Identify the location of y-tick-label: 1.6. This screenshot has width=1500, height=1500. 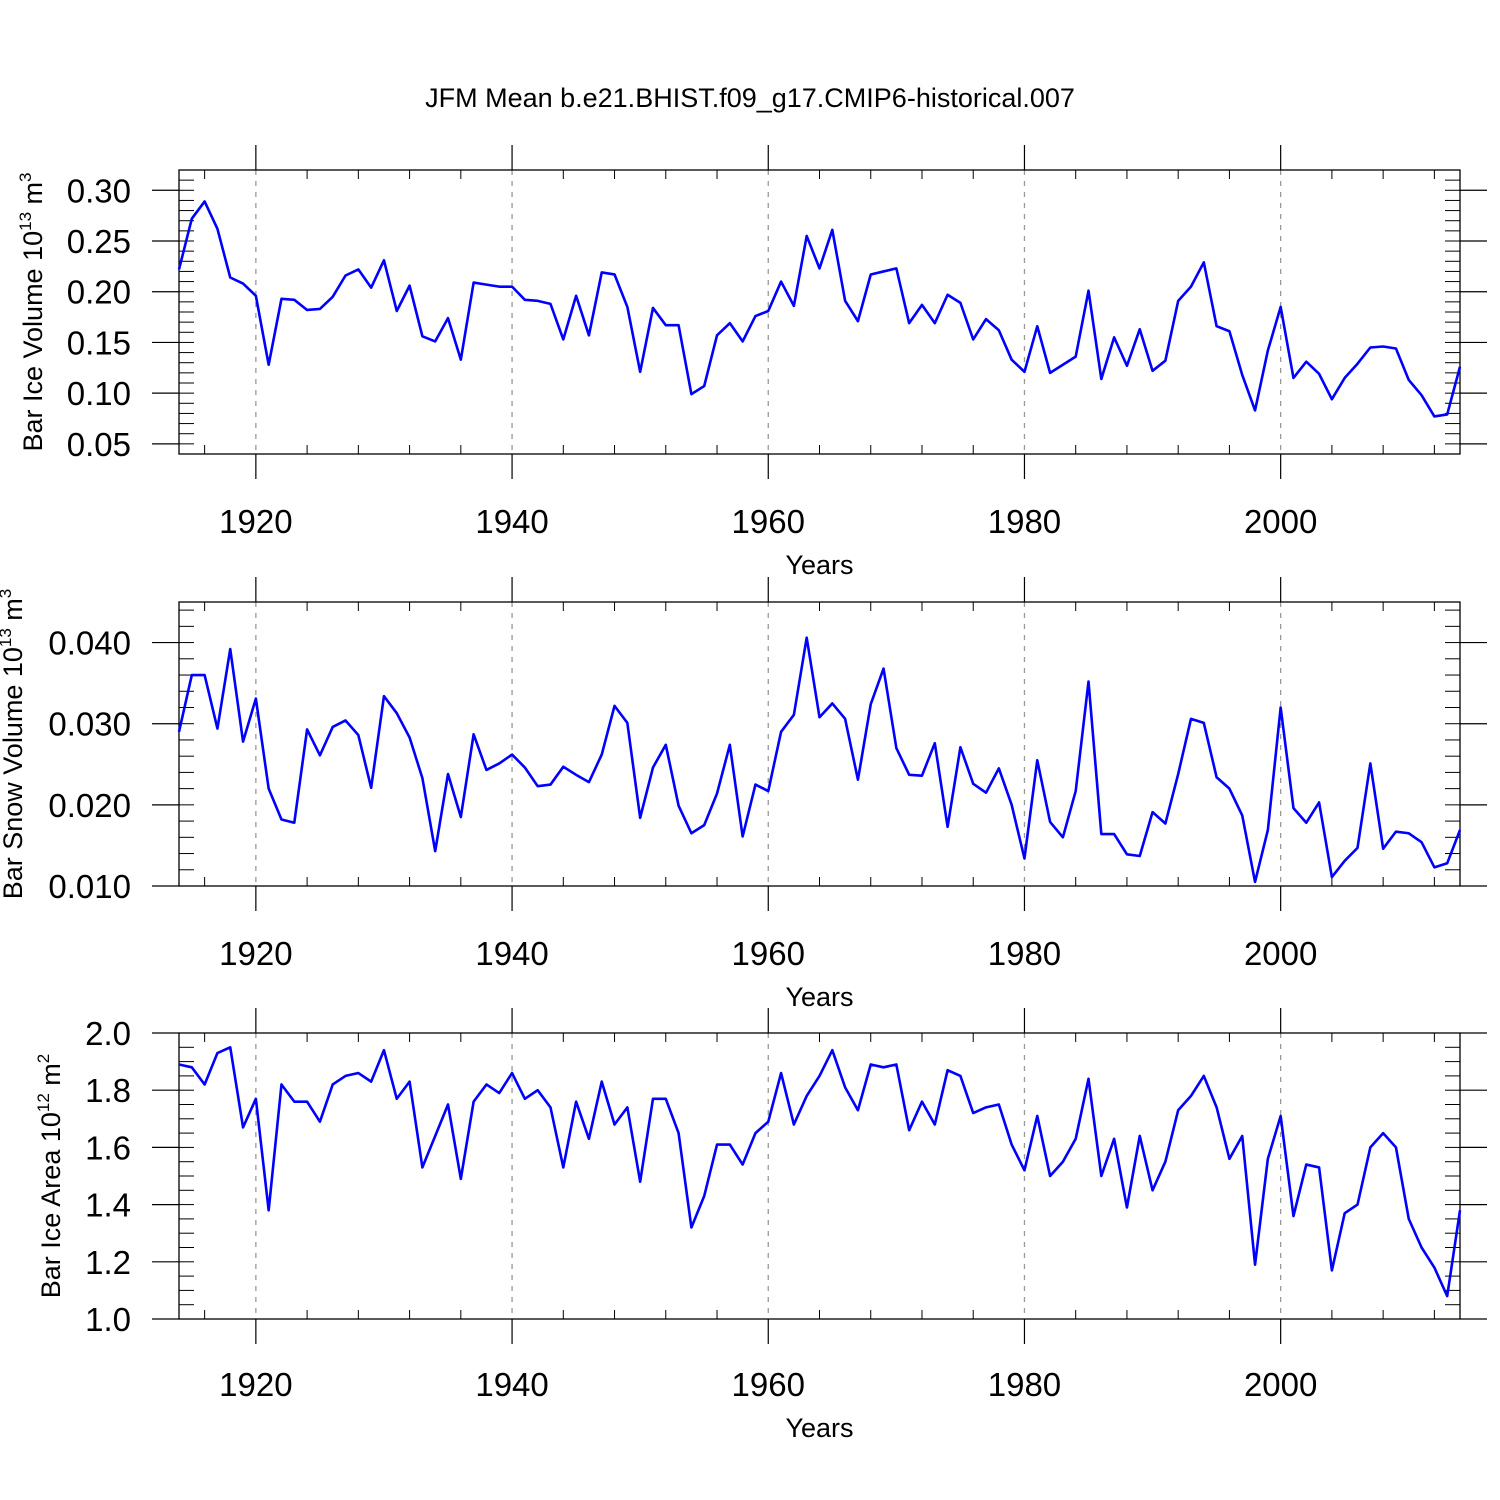
(108, 1147).